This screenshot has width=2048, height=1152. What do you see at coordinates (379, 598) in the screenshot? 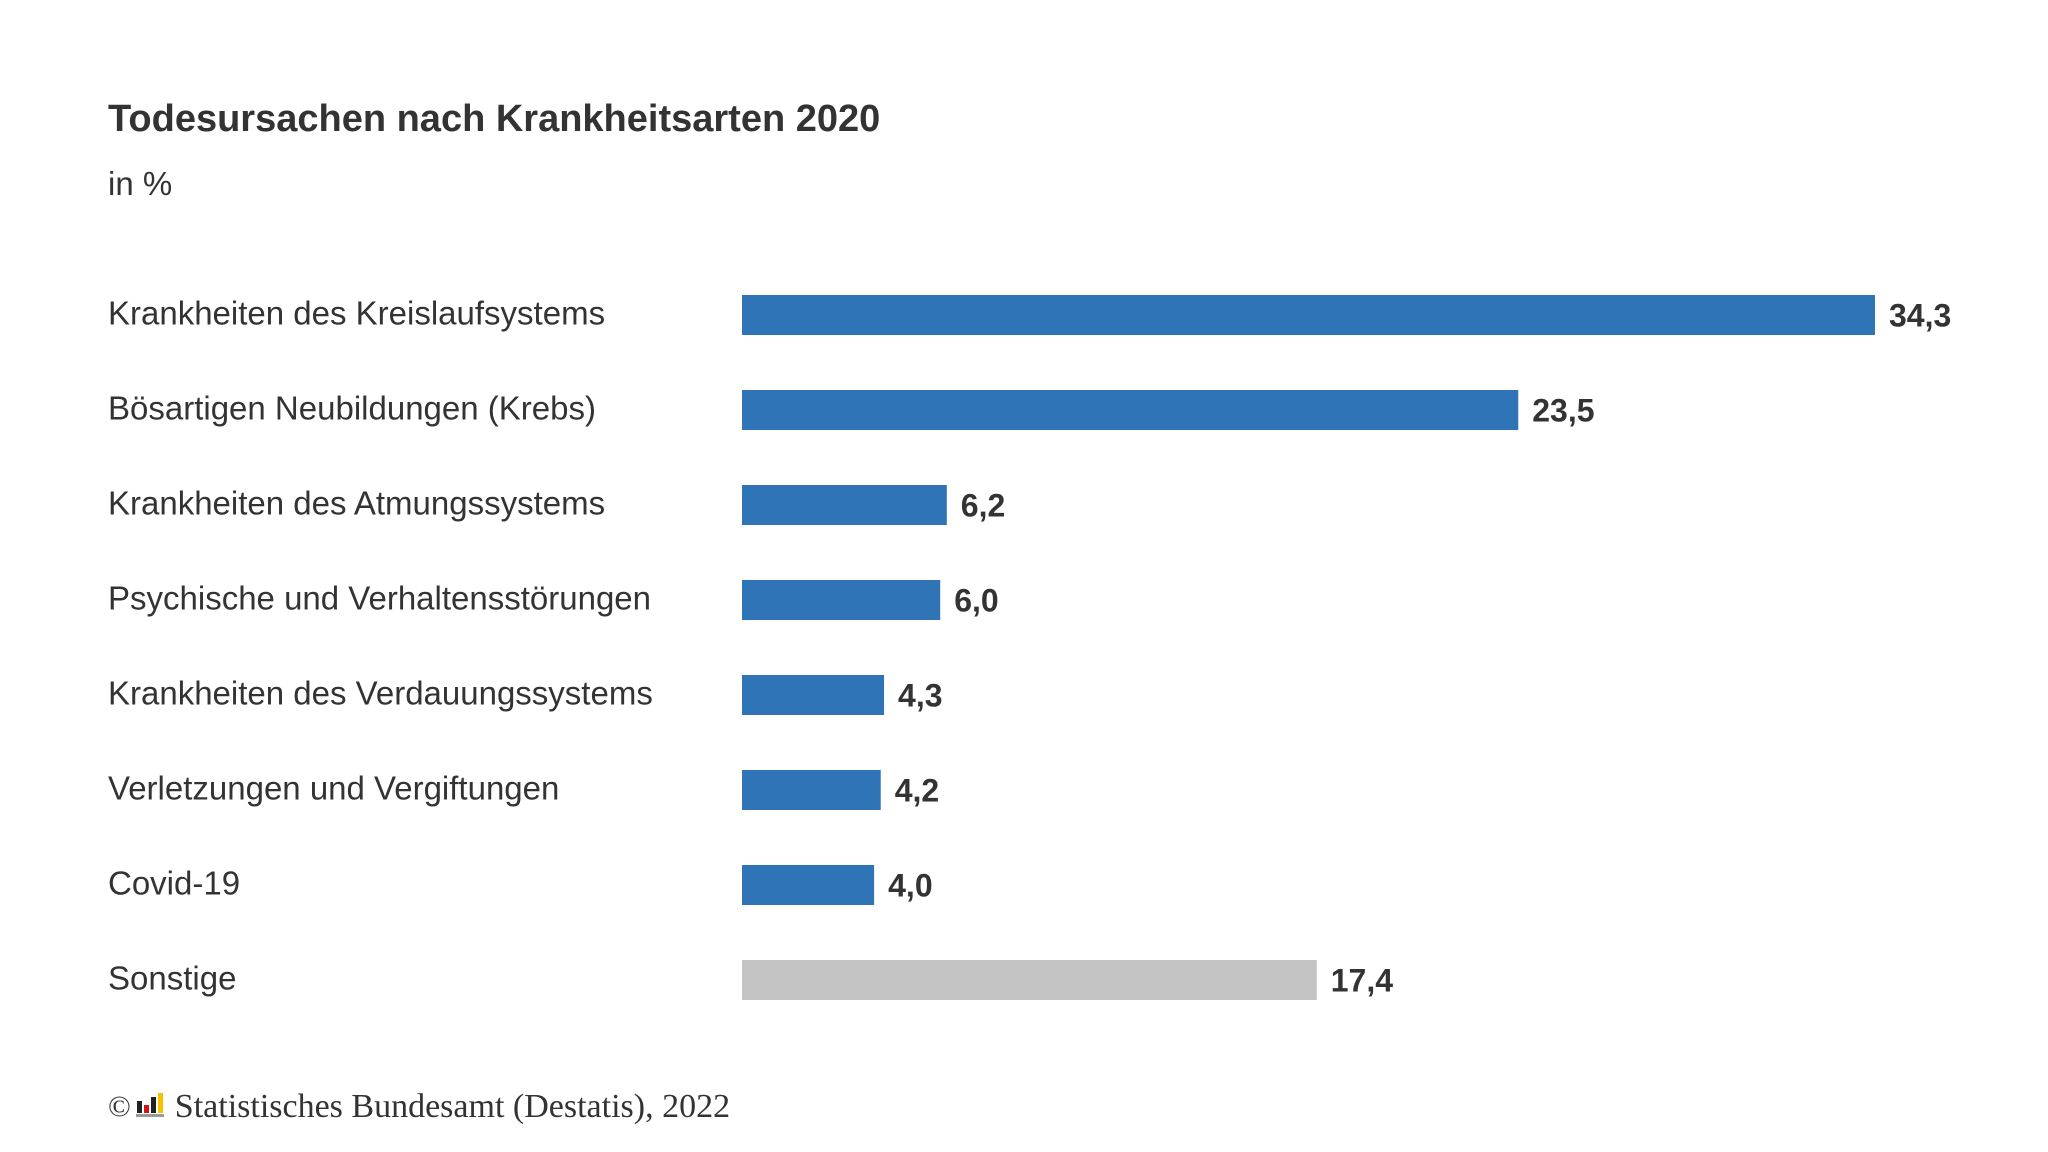
I see `category-label: Psychische und Verhaltensstörungen` at bounding box center [379, 598].